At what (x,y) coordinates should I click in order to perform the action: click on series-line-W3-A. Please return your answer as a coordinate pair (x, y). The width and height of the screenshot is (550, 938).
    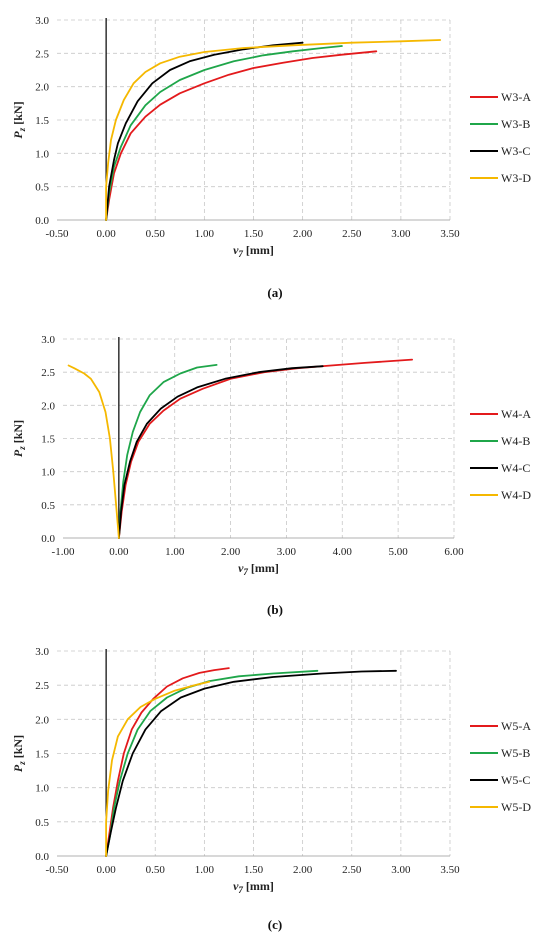
    Looking at the image, I should click on (241, 135).